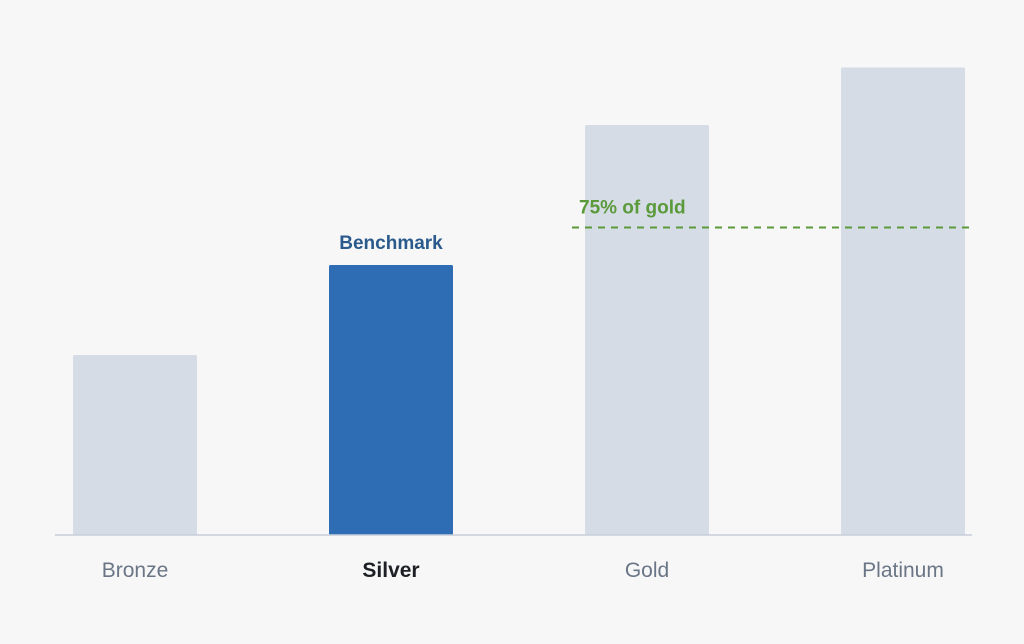  What do you see at coordinates (135, 570) in the screenshot?
I see `tick-label-bronze: Bronze` at bounding box center [135, 570].